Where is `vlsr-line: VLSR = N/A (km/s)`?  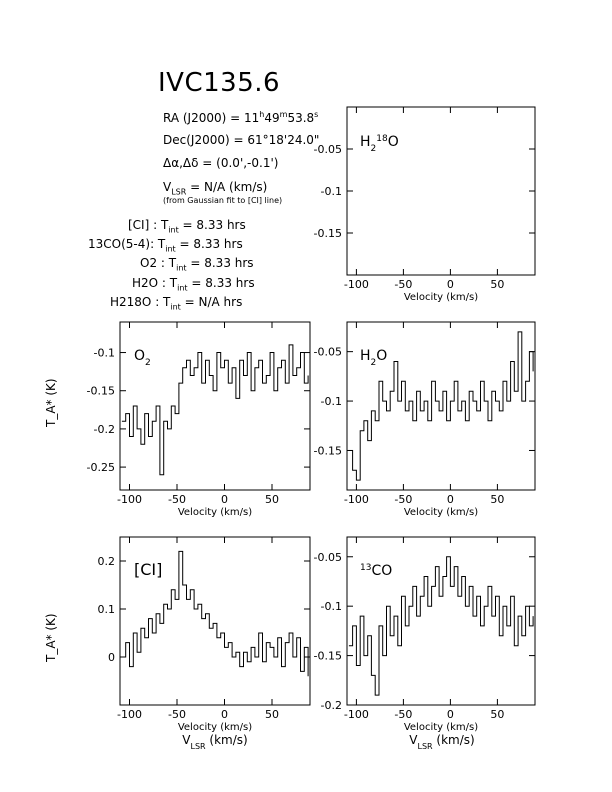
vlsr-line: VLSR = N/A (km/s) is located at coordinates (215, 188).